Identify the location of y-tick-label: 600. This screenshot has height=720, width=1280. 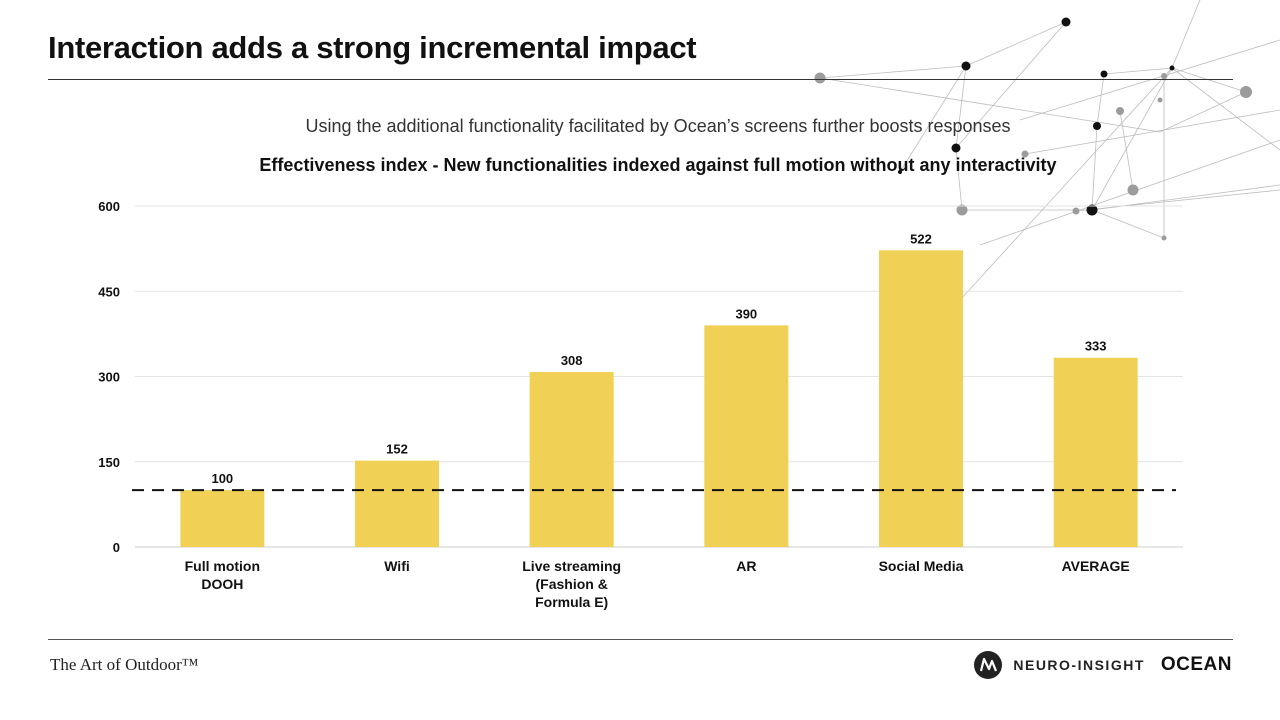
(109, 206).